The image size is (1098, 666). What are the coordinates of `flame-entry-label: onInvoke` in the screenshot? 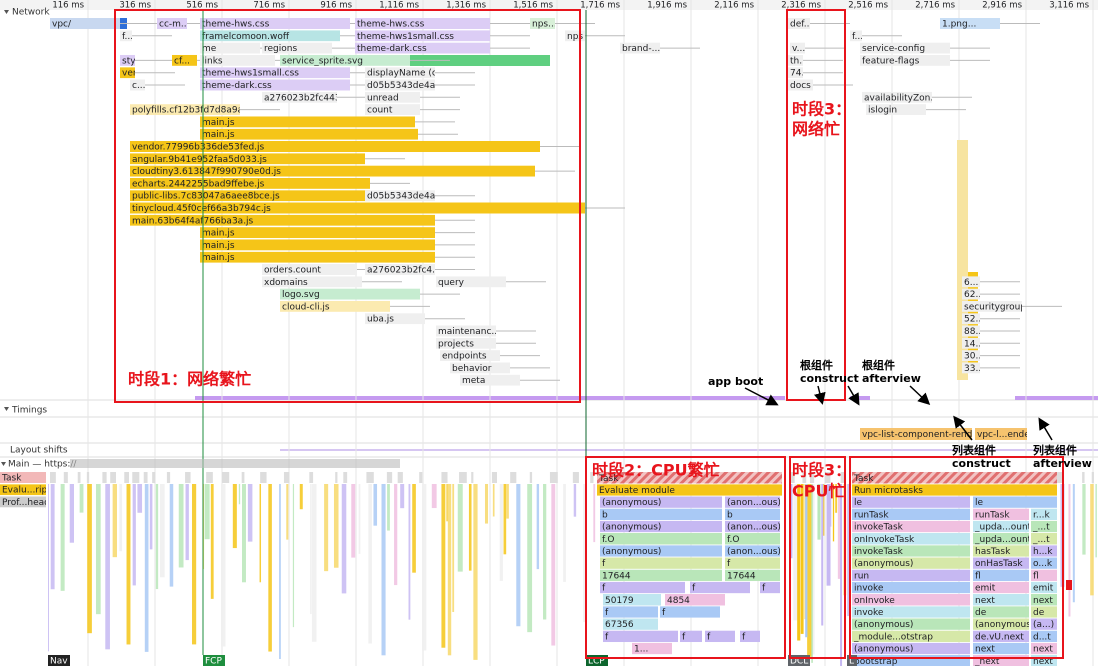 It's located at (874, 601).